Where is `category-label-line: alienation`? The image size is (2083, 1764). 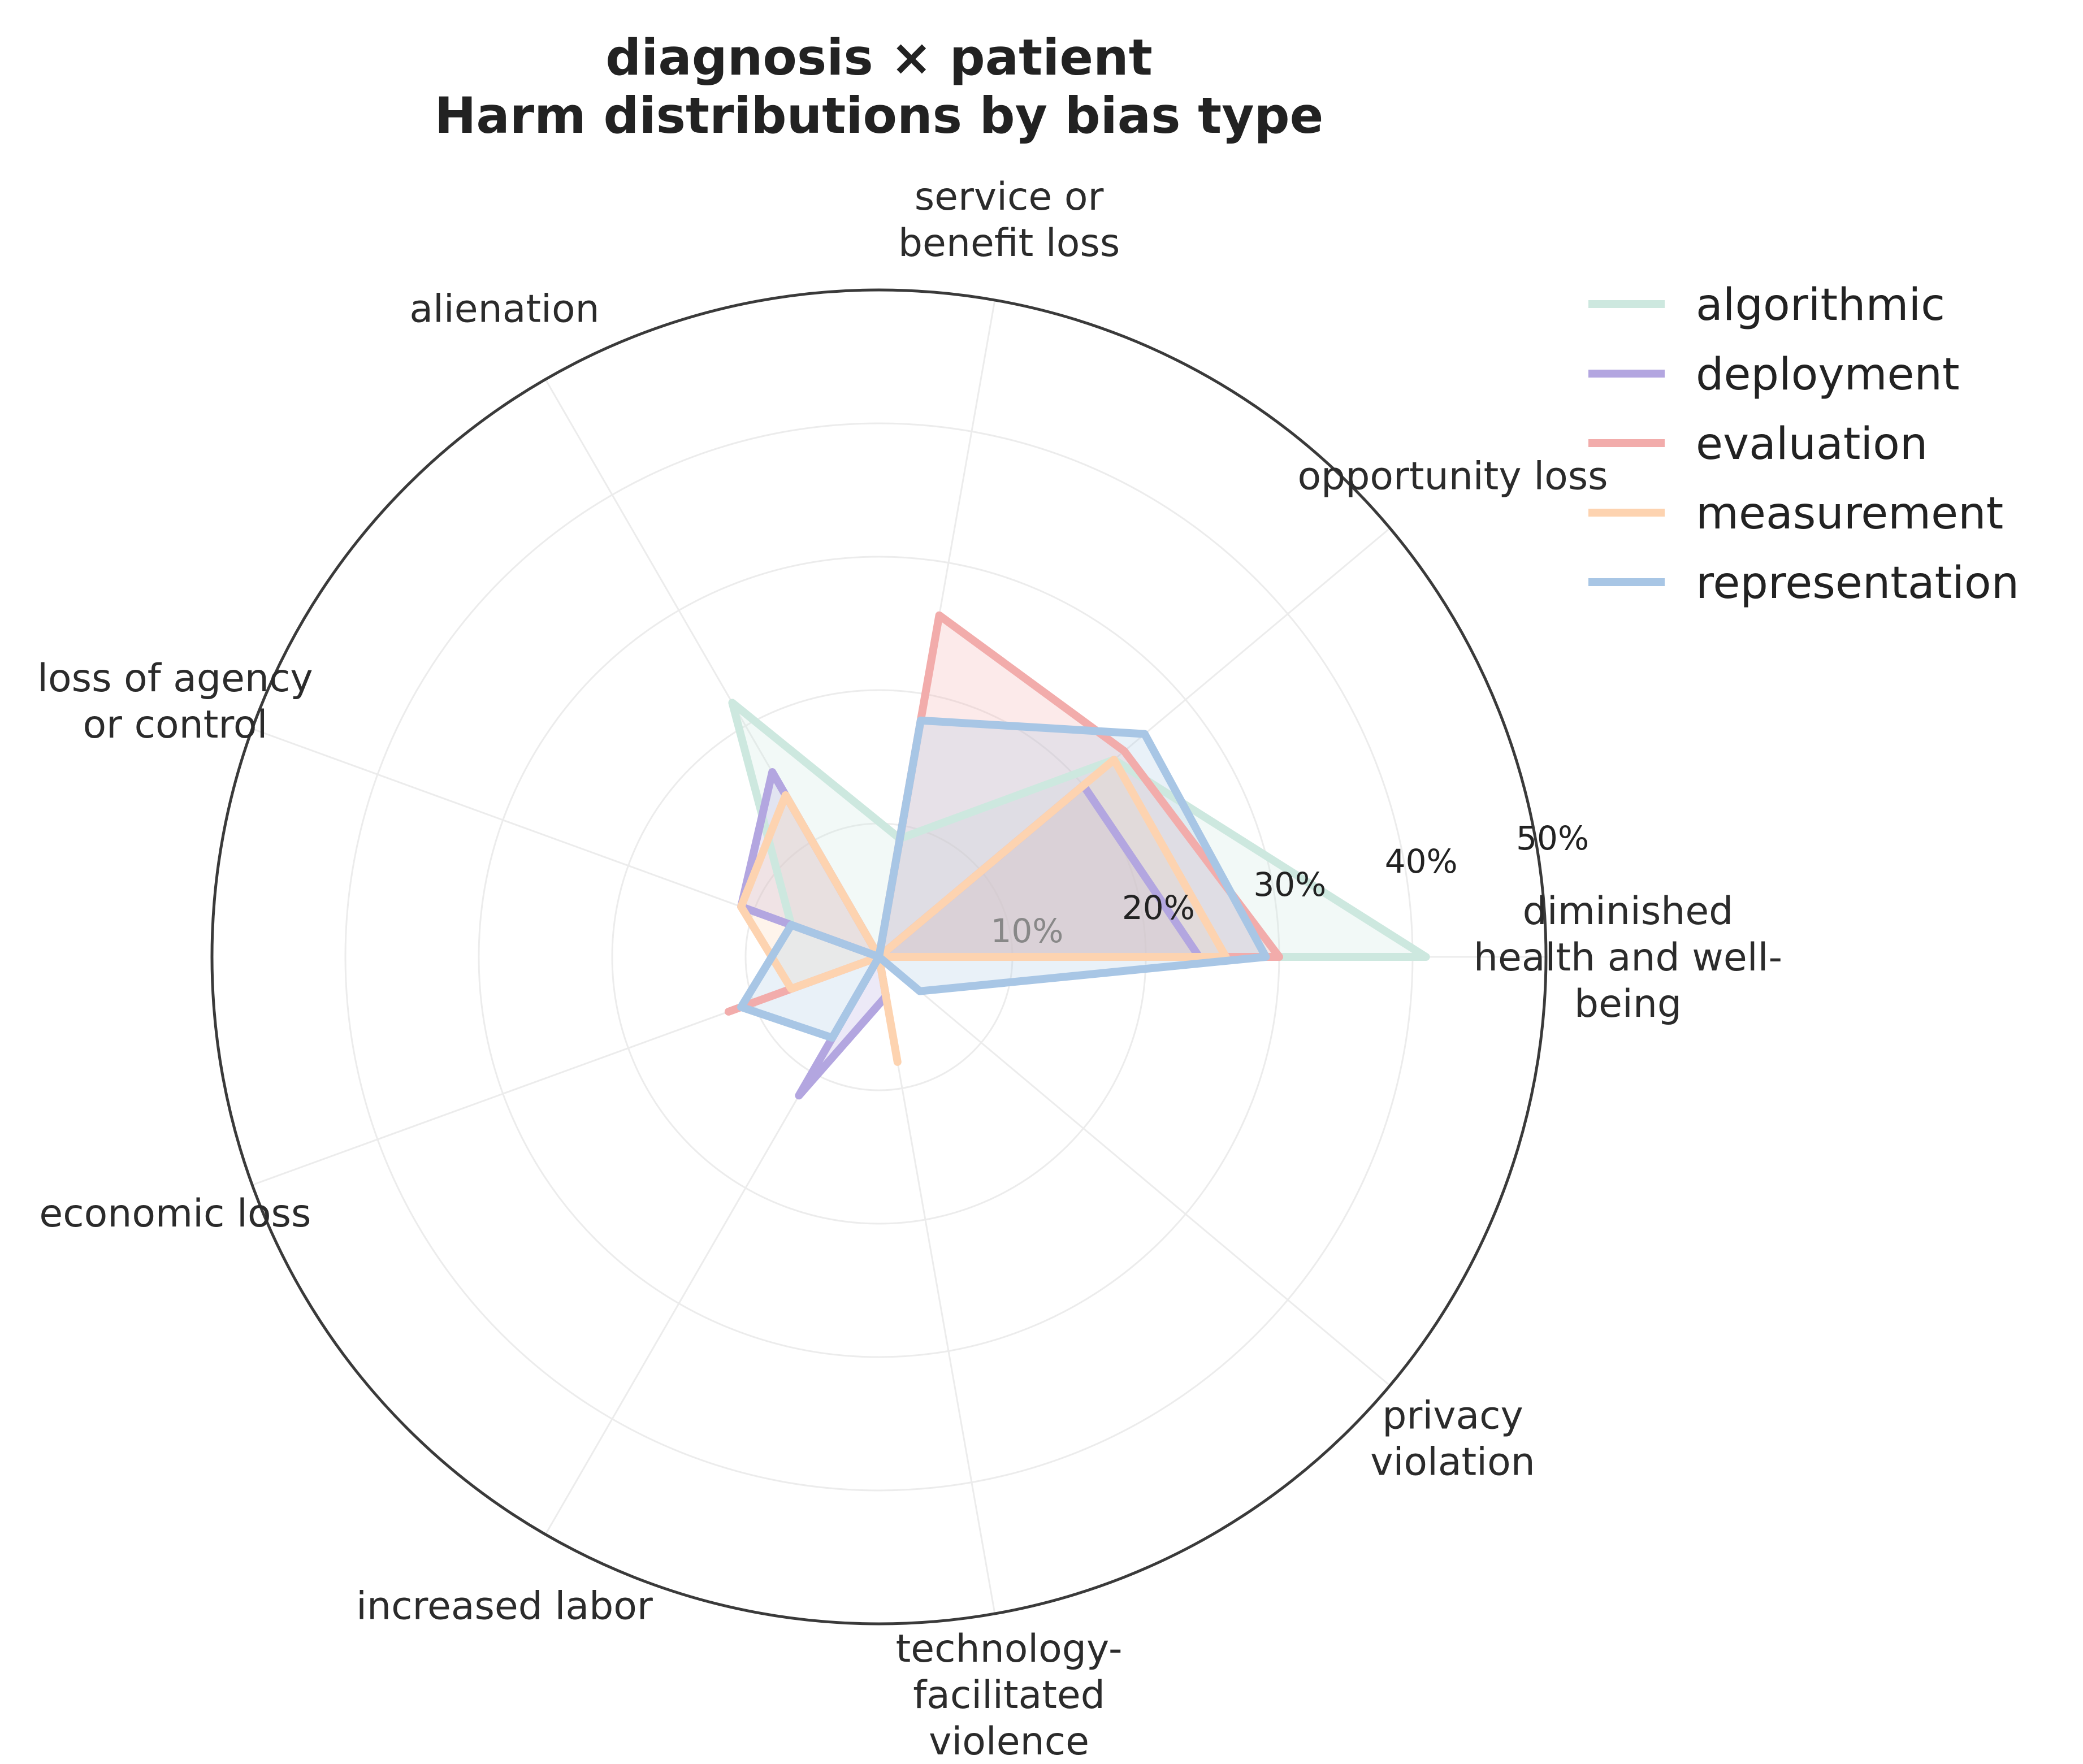
category-label-line: alienation is located at coordinates (504, 309).